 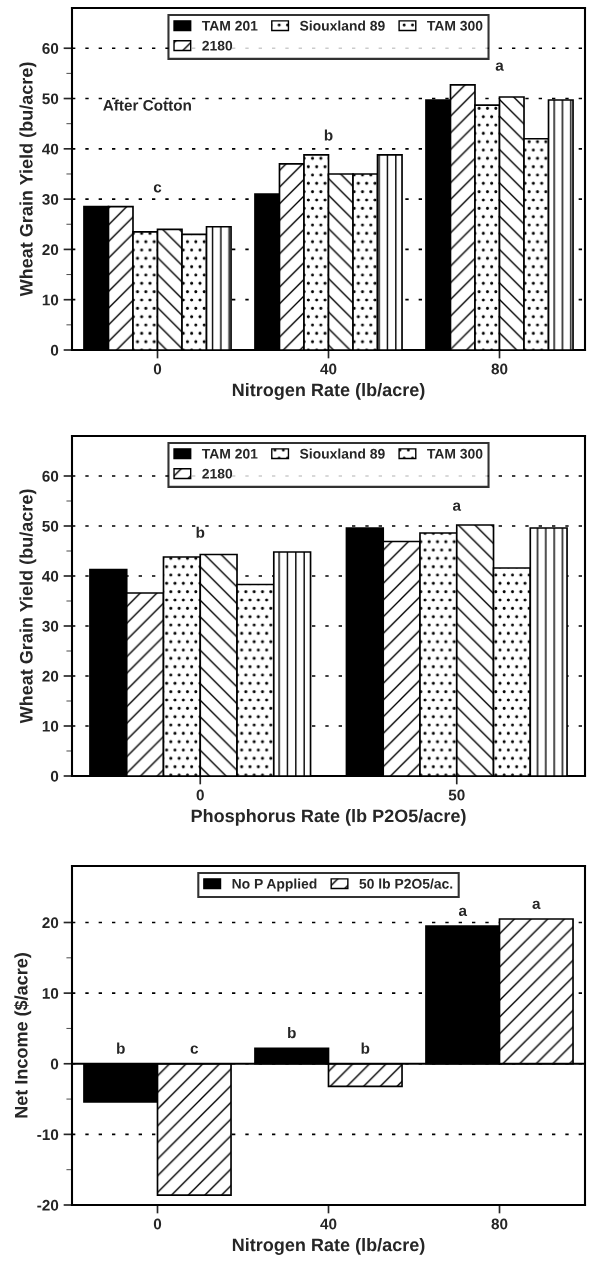 I want to click on annotation: c, so click(x=157, y=188).